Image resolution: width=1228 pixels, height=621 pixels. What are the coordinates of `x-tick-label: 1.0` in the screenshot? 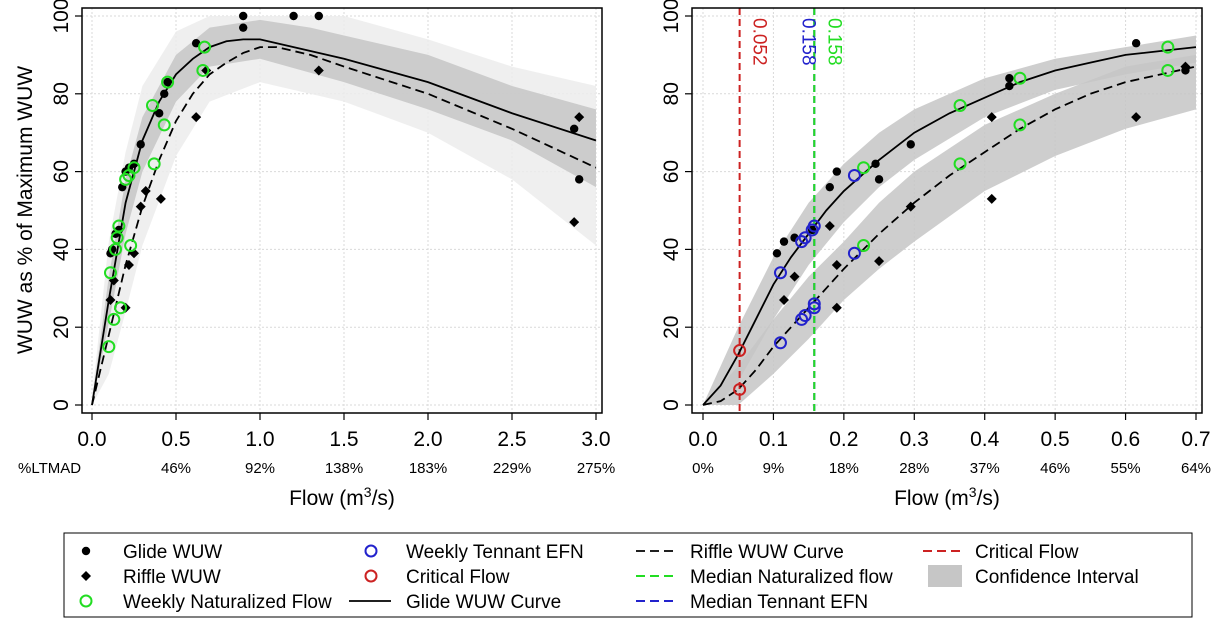 It's located at (259, 439).